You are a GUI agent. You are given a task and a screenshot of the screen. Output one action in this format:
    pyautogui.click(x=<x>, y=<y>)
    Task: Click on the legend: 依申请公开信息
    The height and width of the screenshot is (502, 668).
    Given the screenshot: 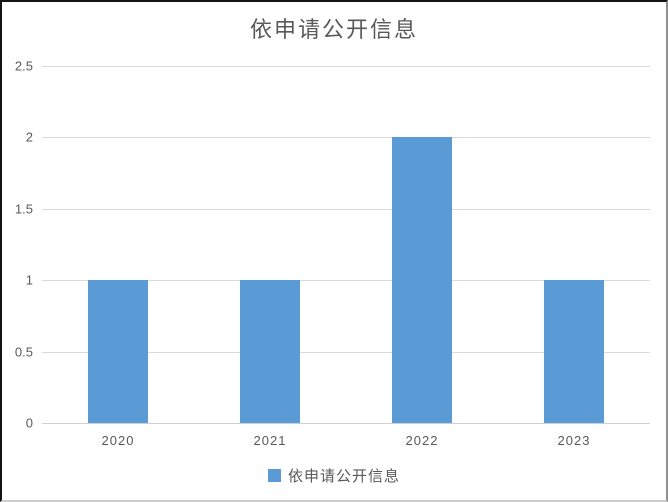 What is the action you would take?
    pyautogui.click(x=334, y=475)
    